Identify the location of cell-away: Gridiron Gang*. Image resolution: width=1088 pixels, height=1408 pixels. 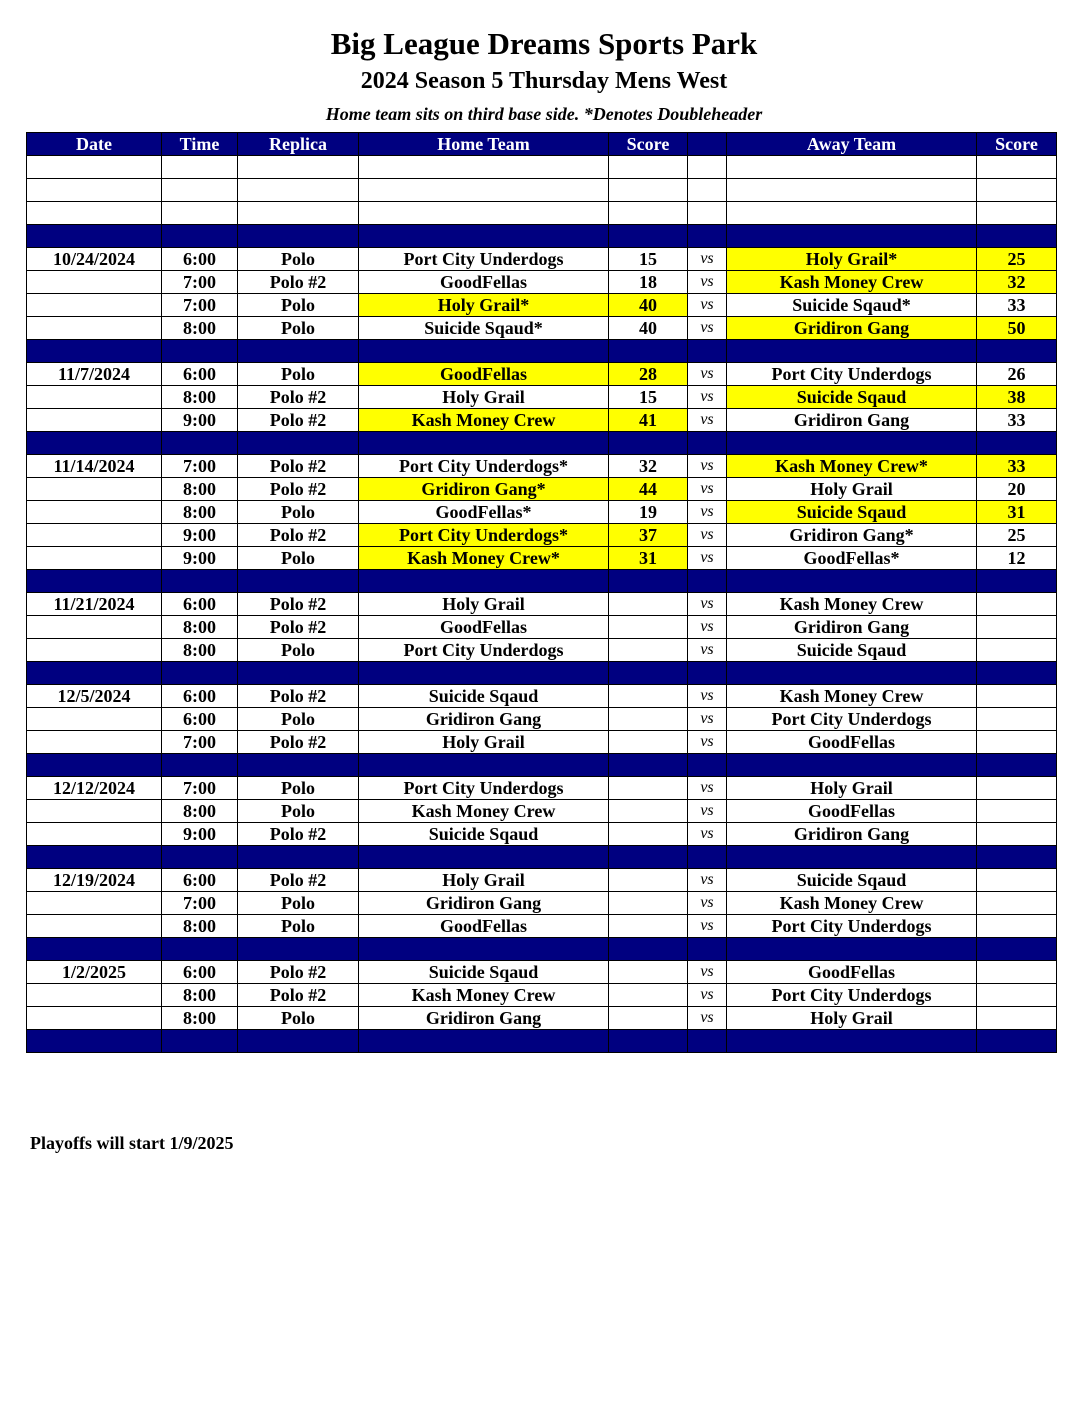
(851, 535).